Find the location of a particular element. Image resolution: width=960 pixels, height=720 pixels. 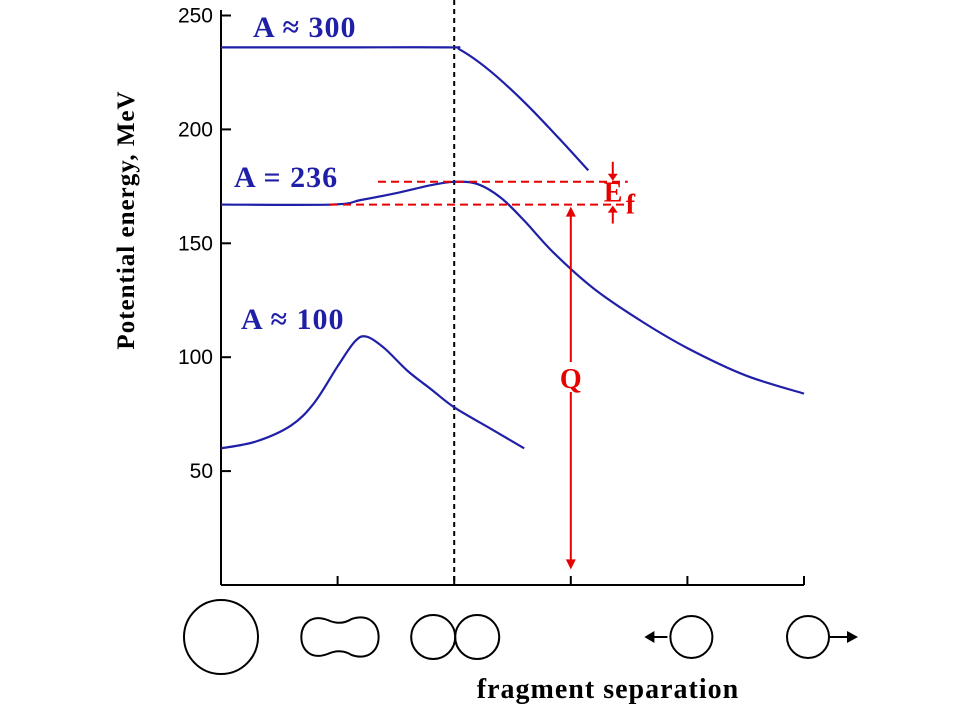

q-arrow-head-top is located at coordinates (570, 211).